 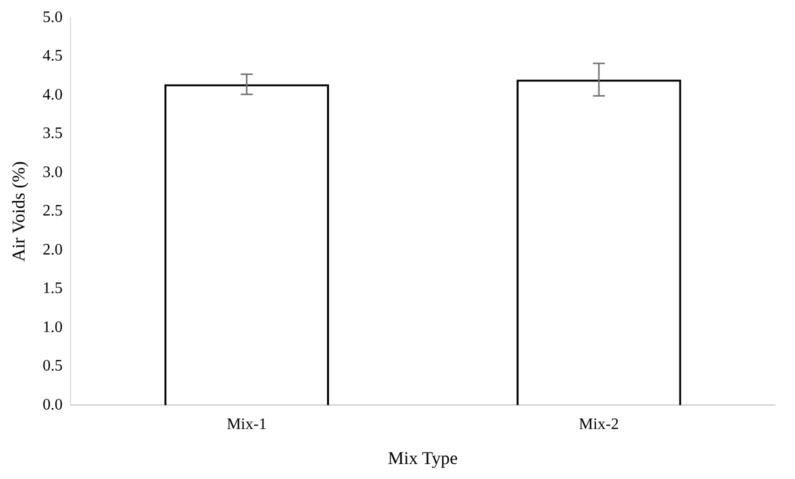 I want to click on y-tick-label: 2.5, so click(x=52, y=211).